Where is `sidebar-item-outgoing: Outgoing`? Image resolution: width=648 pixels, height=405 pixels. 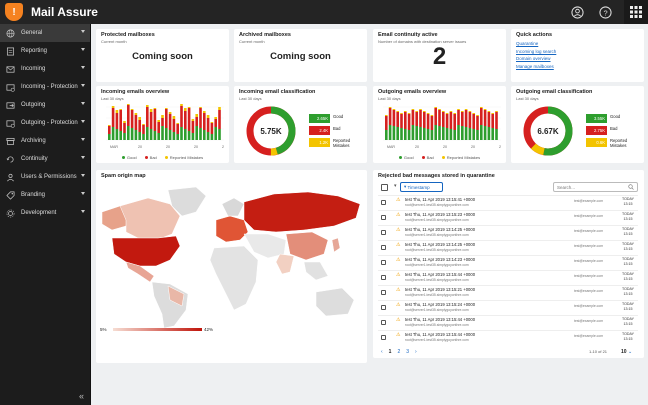
sidebar-item-outgoing: Outgoing is located at coordinates (45, 105).